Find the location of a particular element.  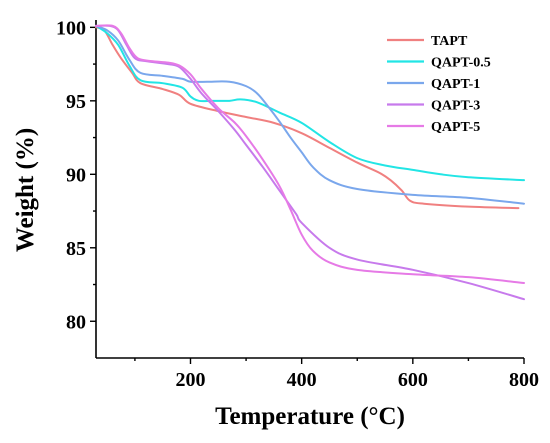

y-tick-label: 90 is located at coordinates (76, 175).